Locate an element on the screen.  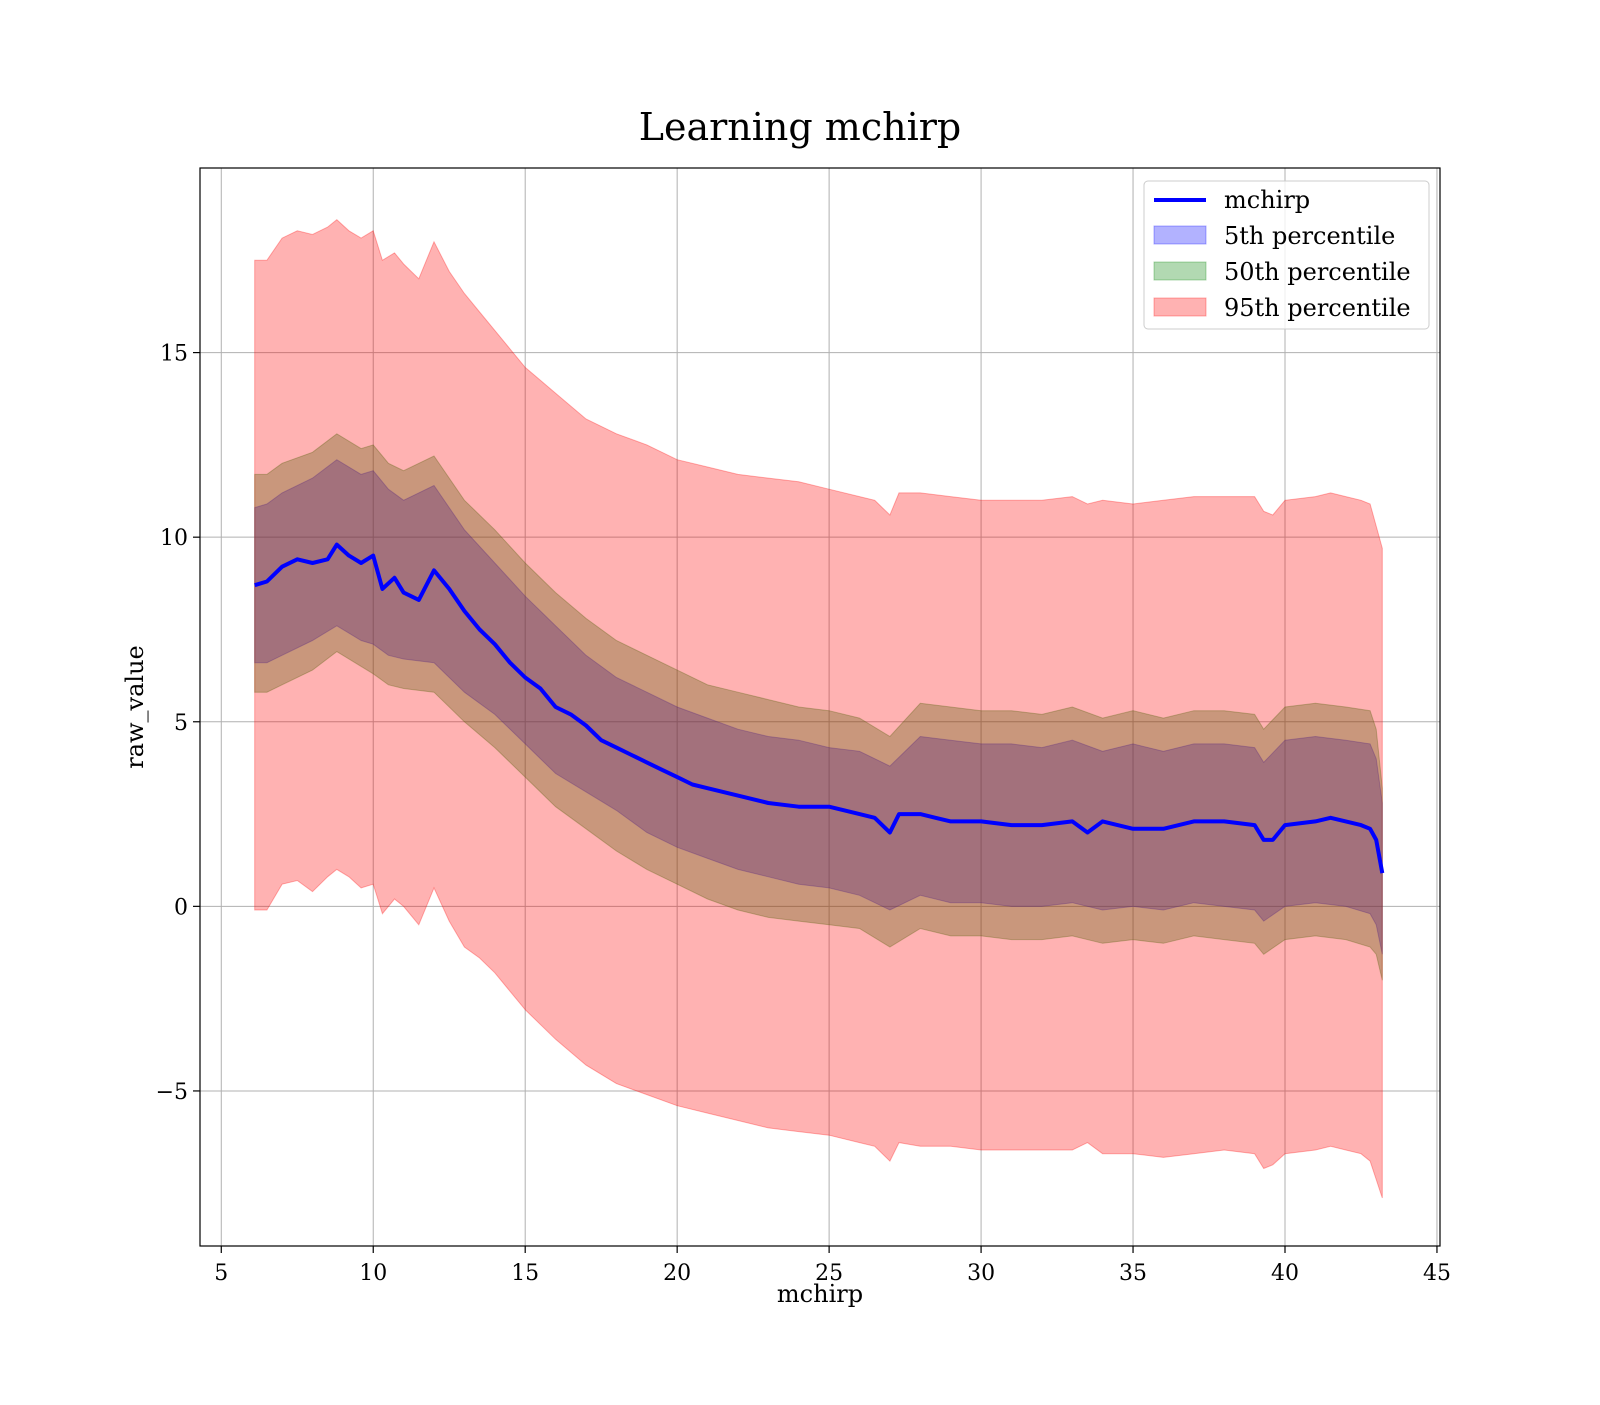
legend-frame is located at coordinates (1286, 255).